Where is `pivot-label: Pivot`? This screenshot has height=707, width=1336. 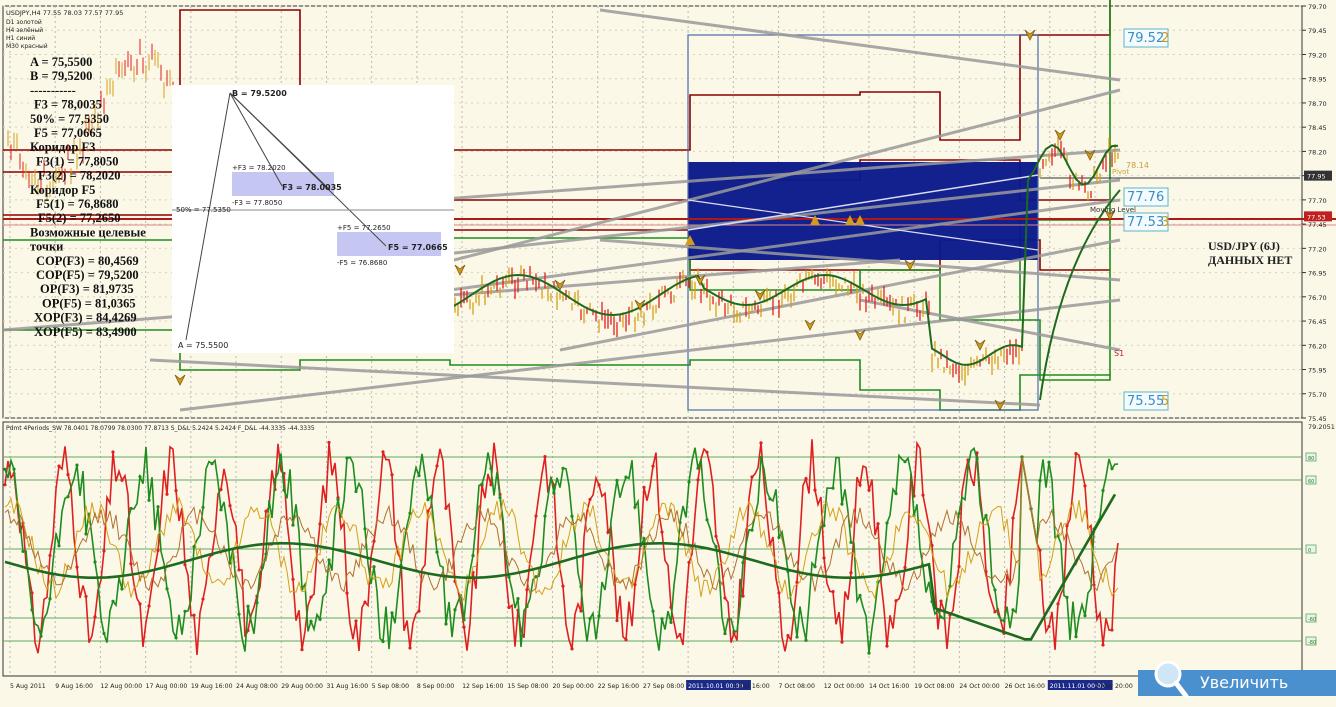
pivot-label: Pivot is located at coordinates (1120, 172).